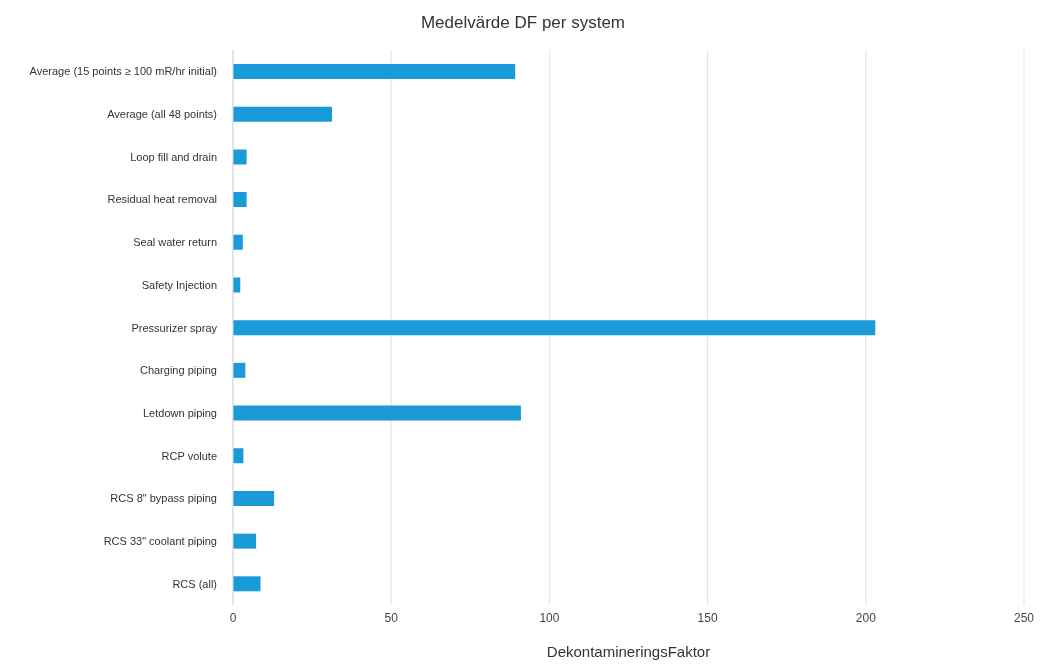  I want to click on y-tick-label: Average (all 48 points), so click(162, 114).